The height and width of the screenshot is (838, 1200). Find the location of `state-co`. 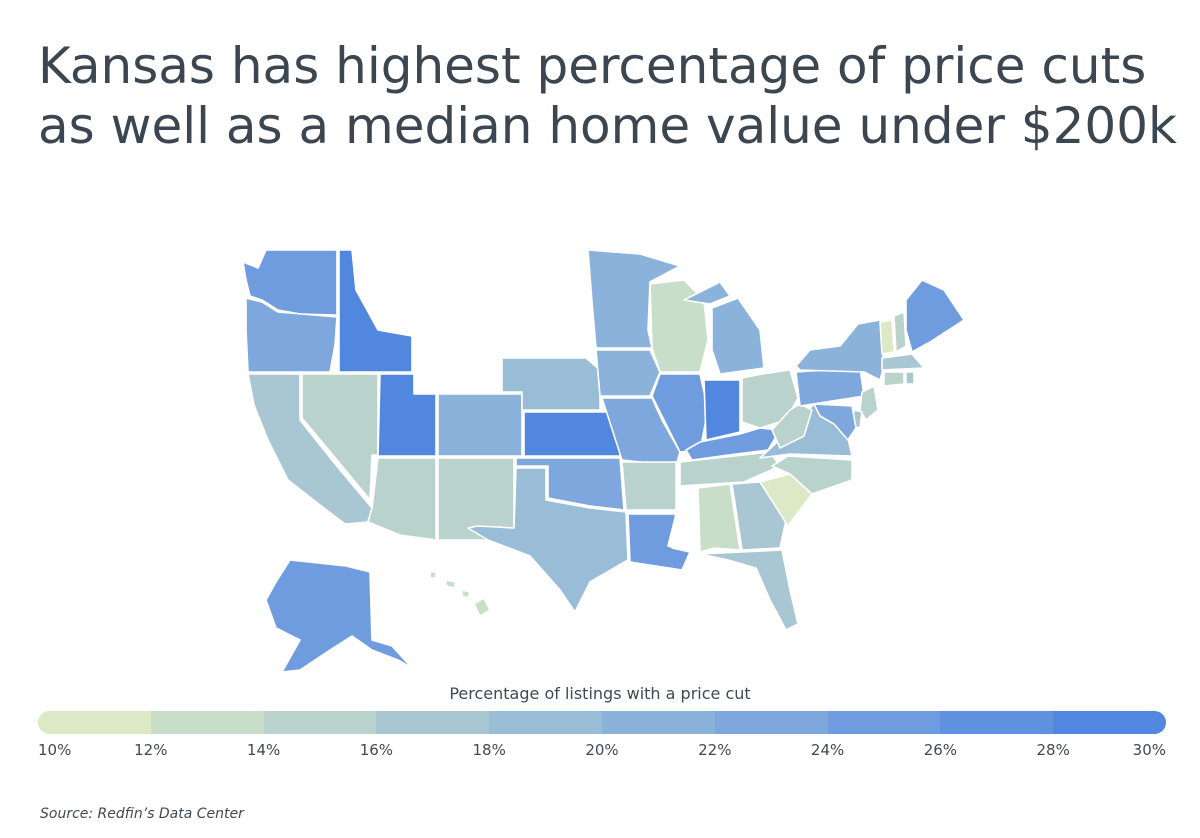

state-co is located at coordinates (480, 425).